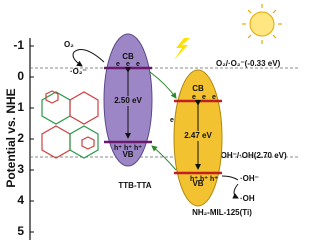  I want to click on tick-label: 2, so click(20, 138).